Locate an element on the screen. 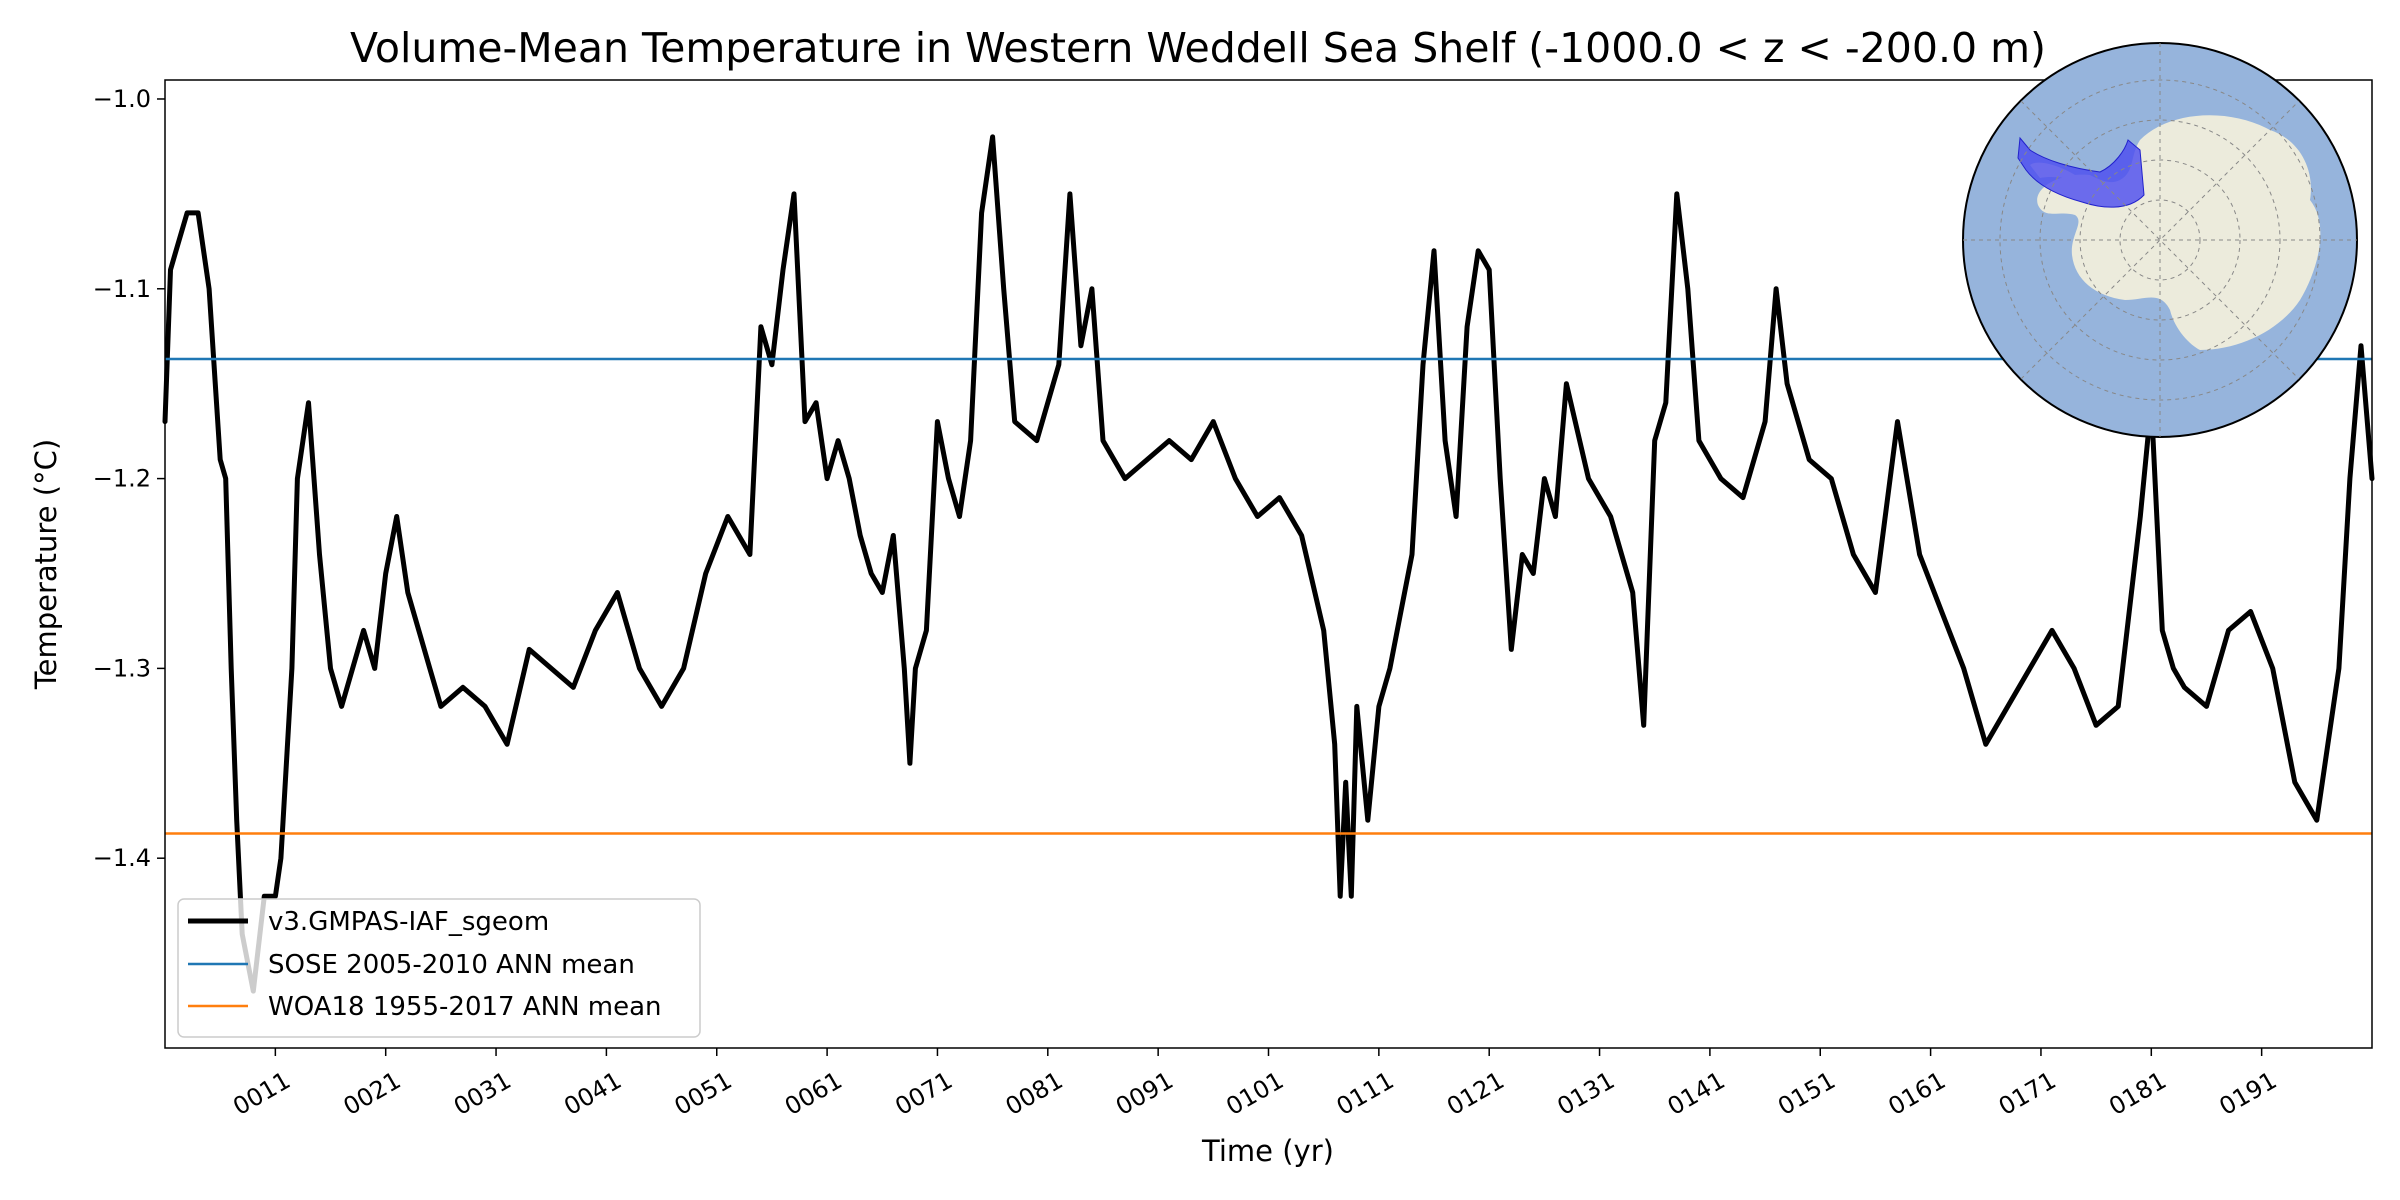  inset-map-antarctica-land is located at coordinates (2179, 232).